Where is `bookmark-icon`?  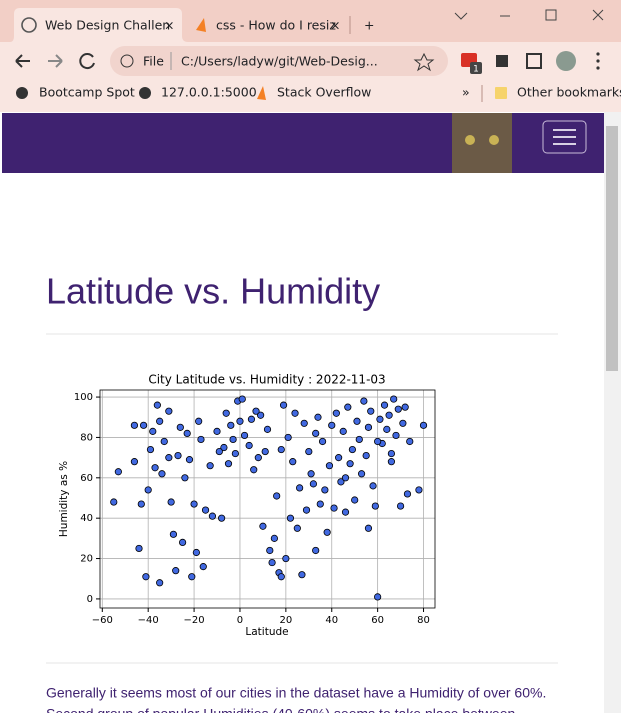 bookmark-icon is located at coordinates (145, 93).